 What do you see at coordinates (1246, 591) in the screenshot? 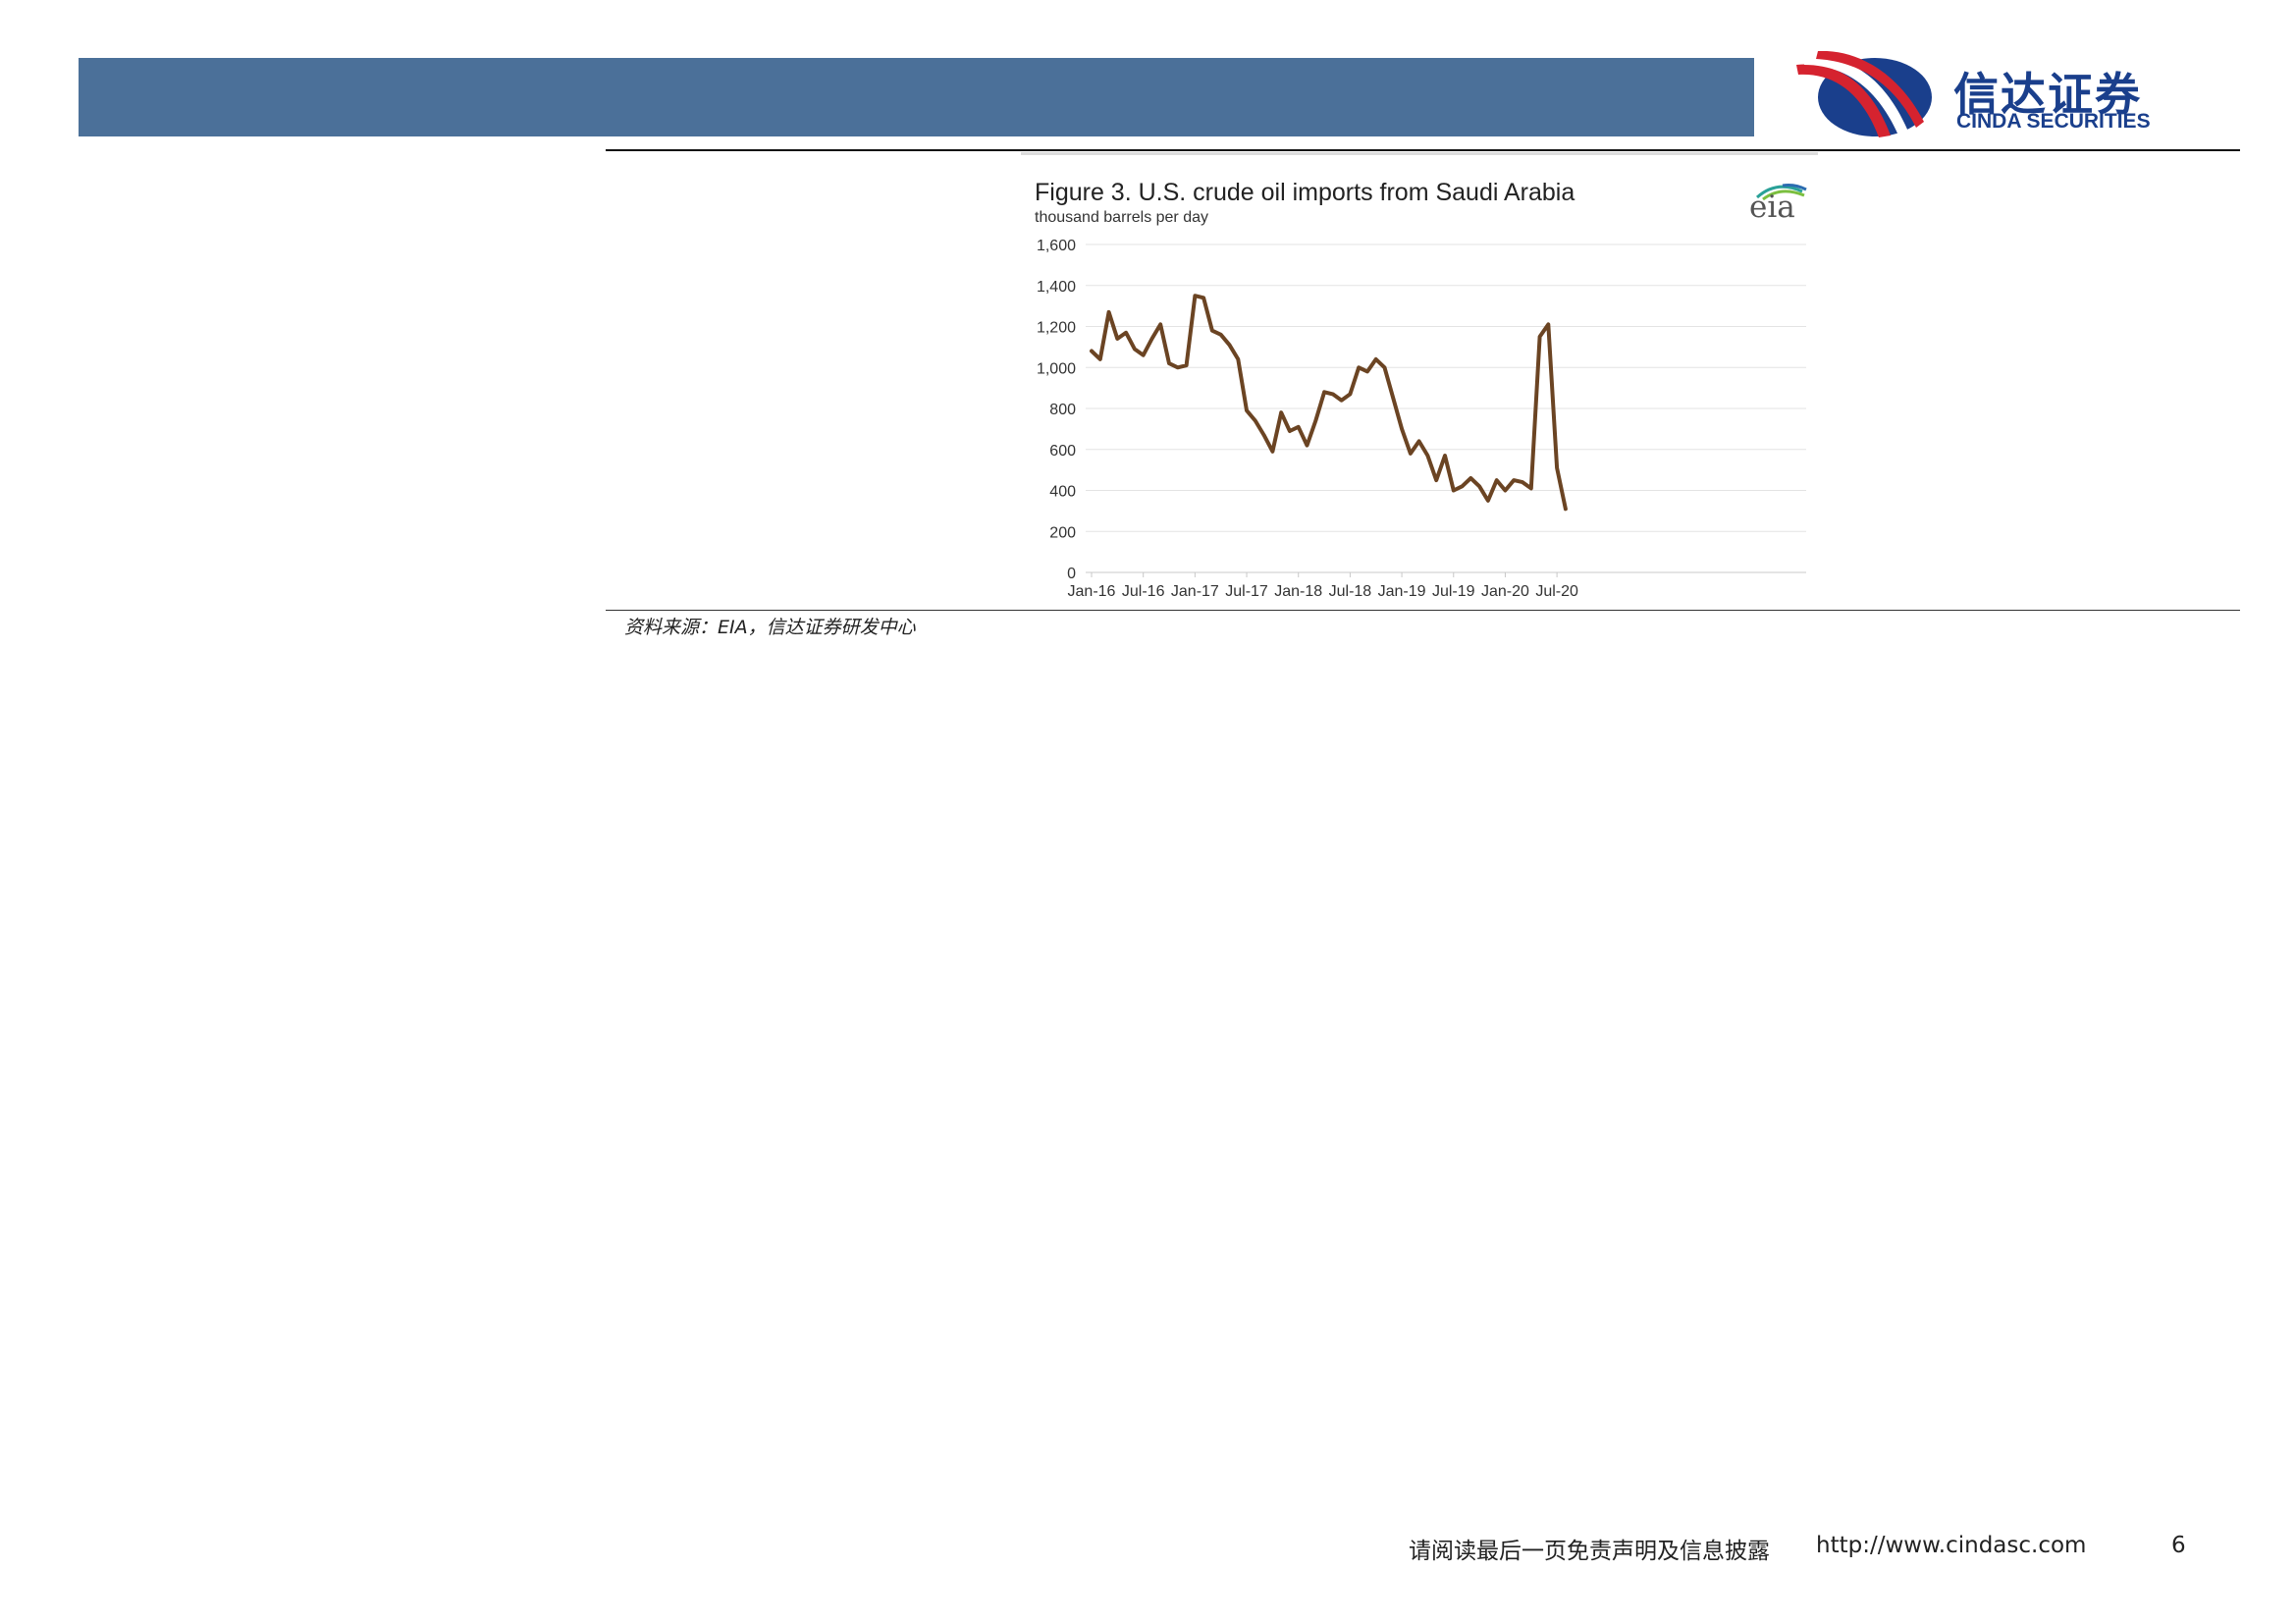
I see `x-tick-label: Jul-17` at bounding box center [1246, 591].